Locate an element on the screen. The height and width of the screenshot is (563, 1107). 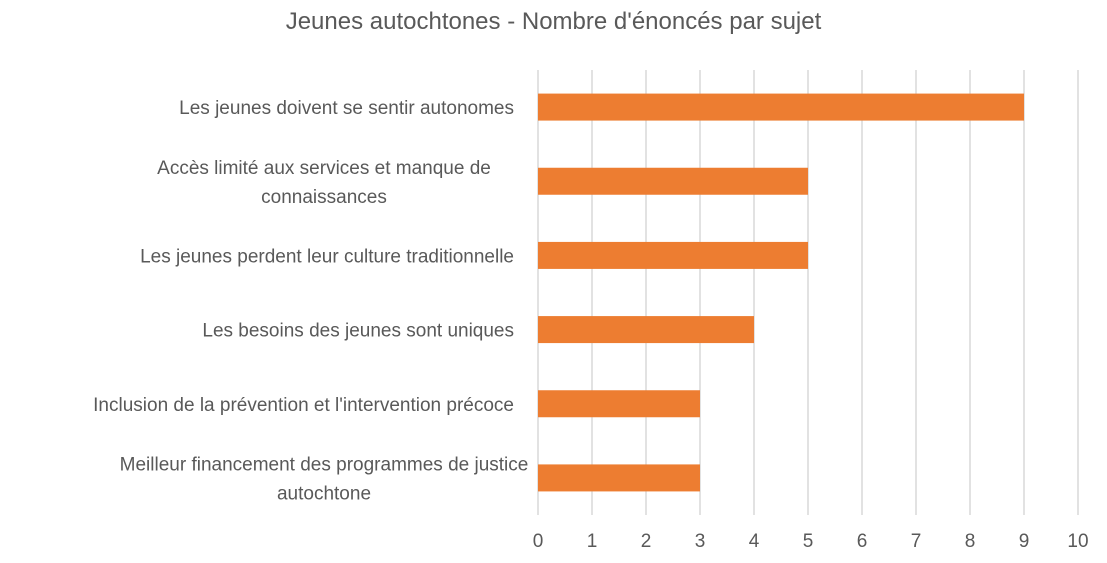
category-label: Accès limité aux services et manque de is located at coordinates (324, 168).